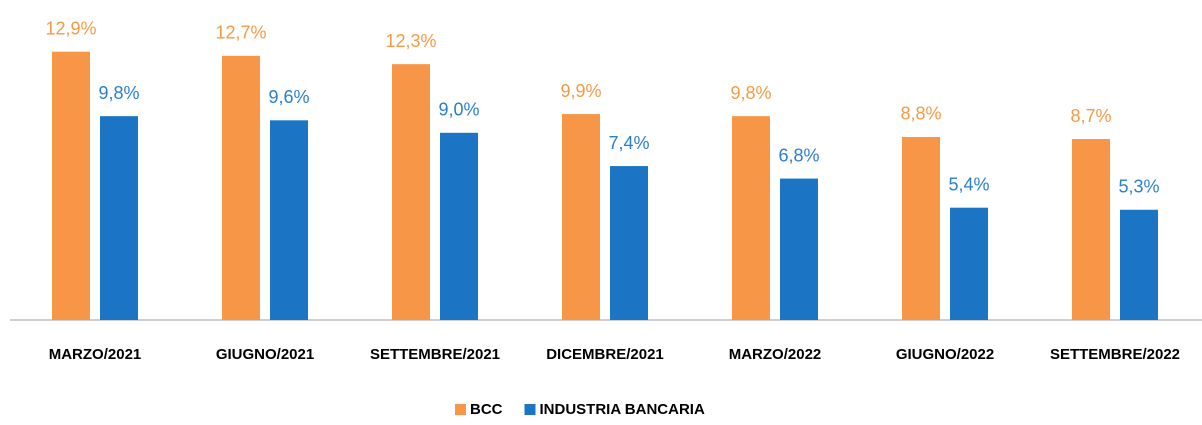 The width and height of the screenshot is (1202, 425). Describe the element at coordinates (265, 354) in the screenshot. I see `x-tick-label: GIUGNO/2021` at that location.